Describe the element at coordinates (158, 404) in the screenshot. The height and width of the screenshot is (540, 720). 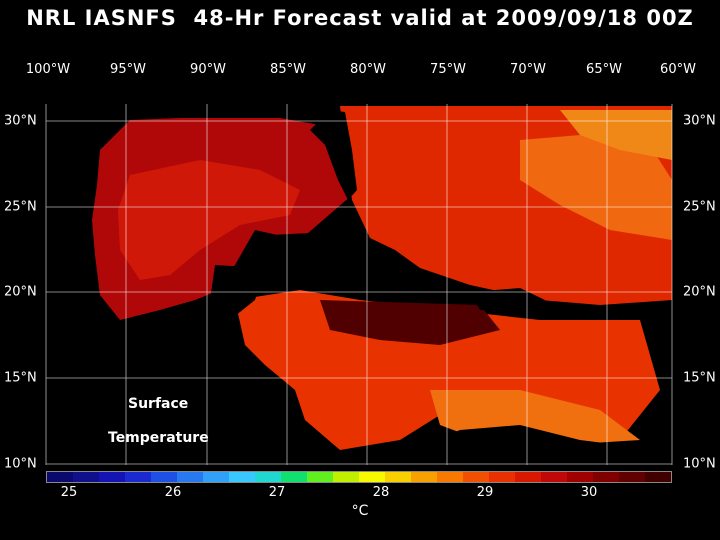
I see `label-surface: Surface` at that location.